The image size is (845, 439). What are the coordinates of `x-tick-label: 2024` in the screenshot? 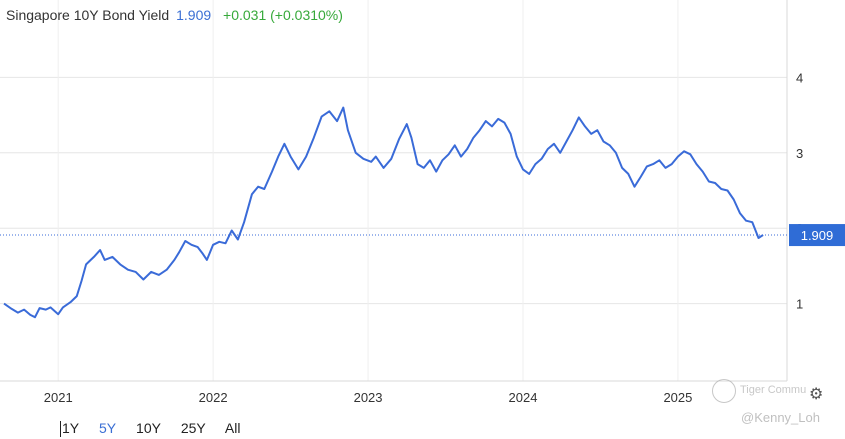 It's located at (523, 397).